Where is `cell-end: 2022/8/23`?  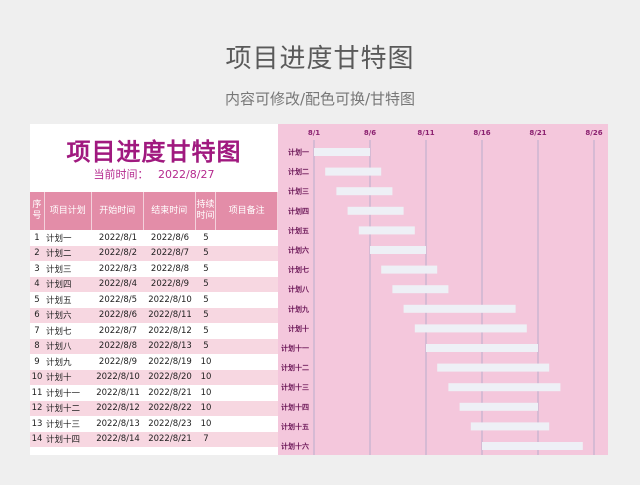 cell-end: 2022/8/23 is located at coordinates (170, 423).